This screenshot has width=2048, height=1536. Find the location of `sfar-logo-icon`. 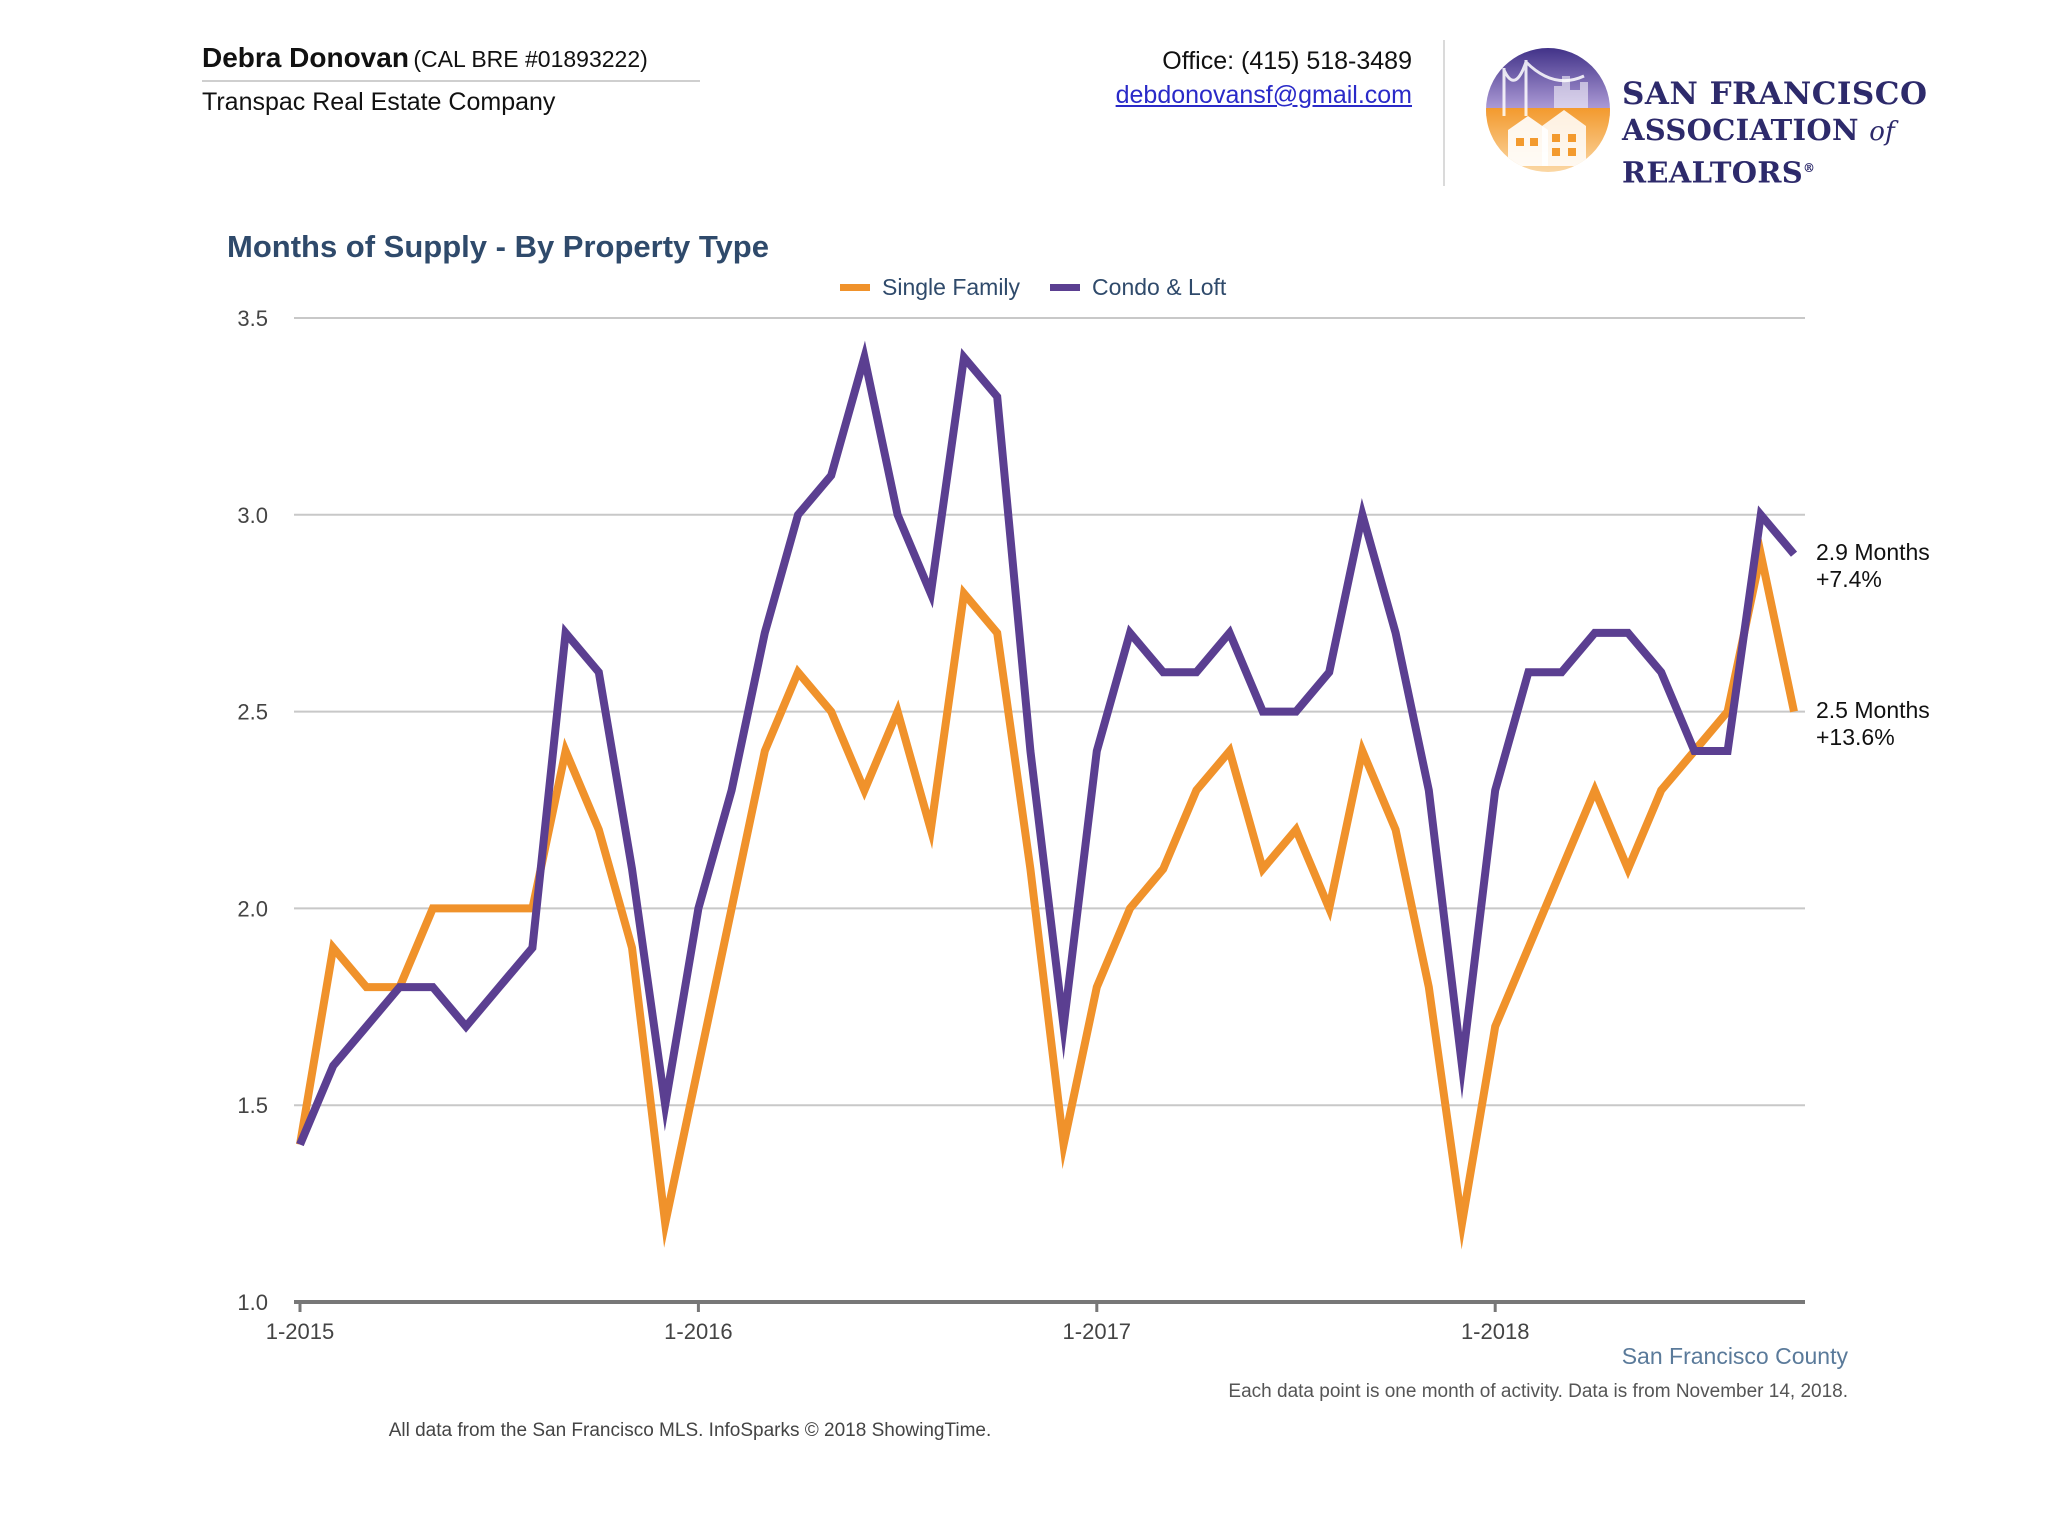

sfar-logo-icon is located at coordinates (1548, 110).